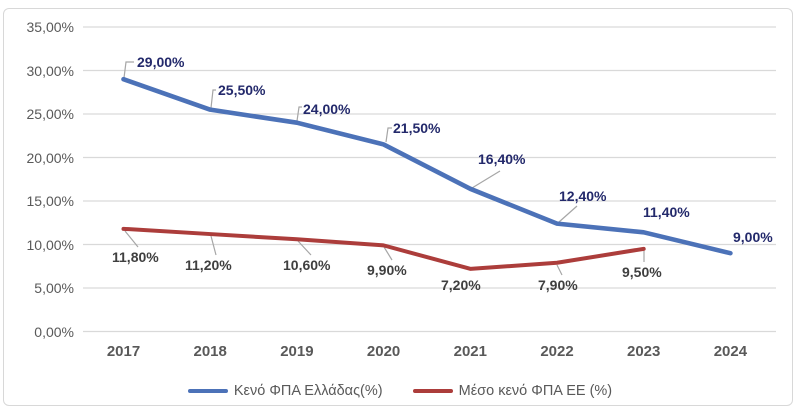 The width and height of the screenshot is (800, 408). I want to click on data-label: 29,00%, so click(161, 62).